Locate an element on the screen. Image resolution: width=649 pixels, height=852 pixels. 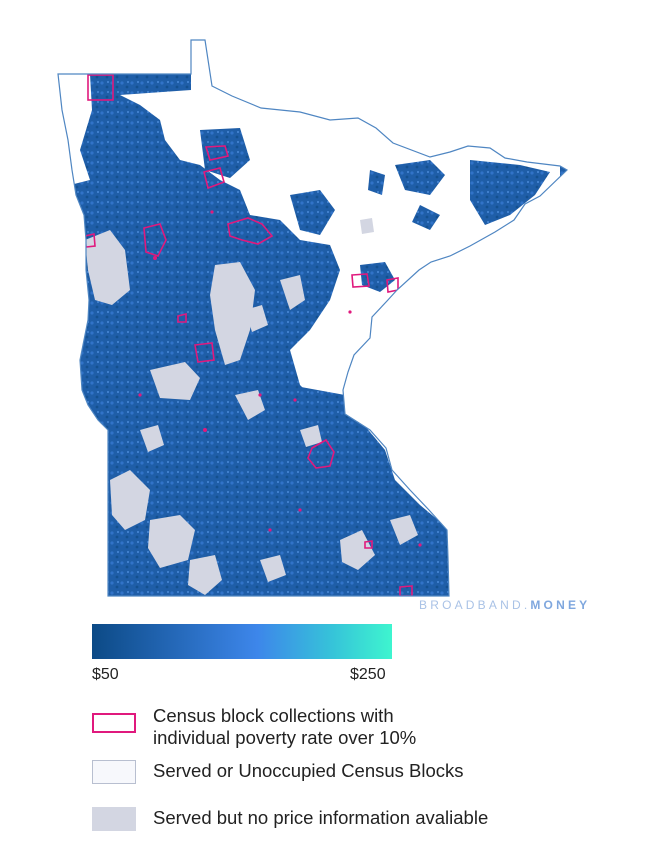
gradient-max-label: $250 is located at coordinates (368, 674).